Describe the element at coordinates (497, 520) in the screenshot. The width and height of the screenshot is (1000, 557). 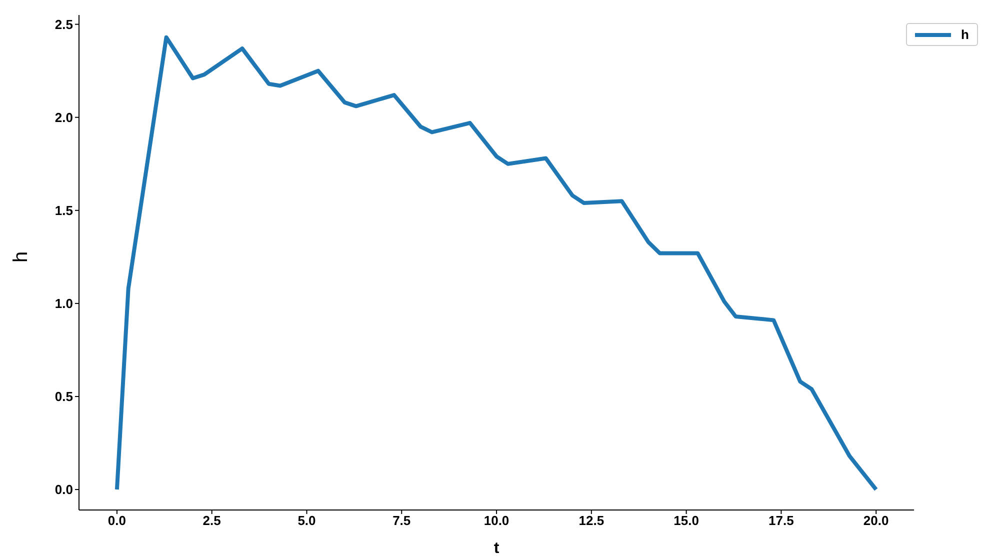
I see `x-tick-label: 10.0` at that location.